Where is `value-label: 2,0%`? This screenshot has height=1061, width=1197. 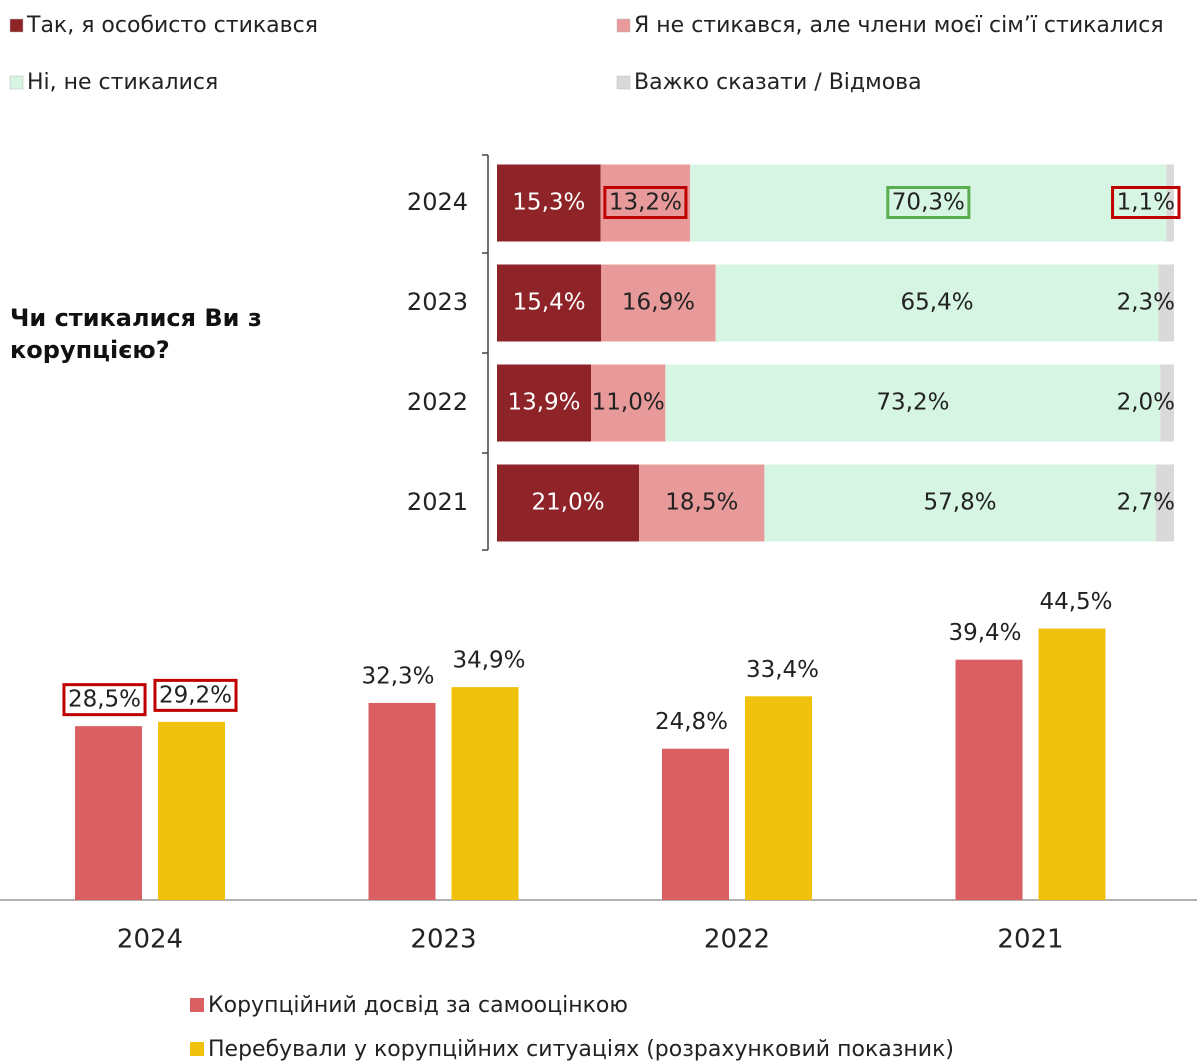 value-label: 2,0% is located at coordinates (1146, 403).